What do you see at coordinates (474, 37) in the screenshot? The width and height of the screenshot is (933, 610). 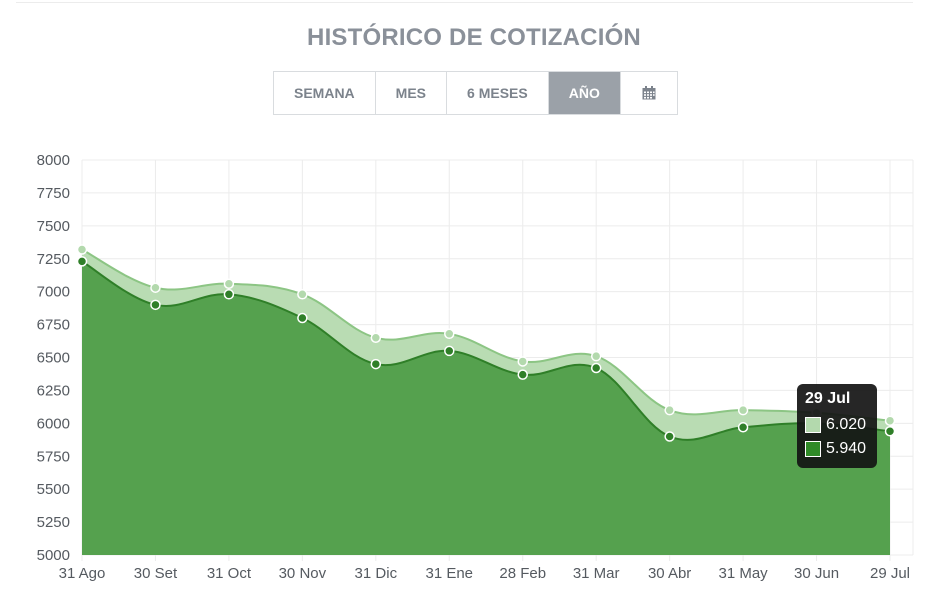 I see `page-title: HISTÓRICO DE COTIZACIÓN` at bounding box center [474, 37].